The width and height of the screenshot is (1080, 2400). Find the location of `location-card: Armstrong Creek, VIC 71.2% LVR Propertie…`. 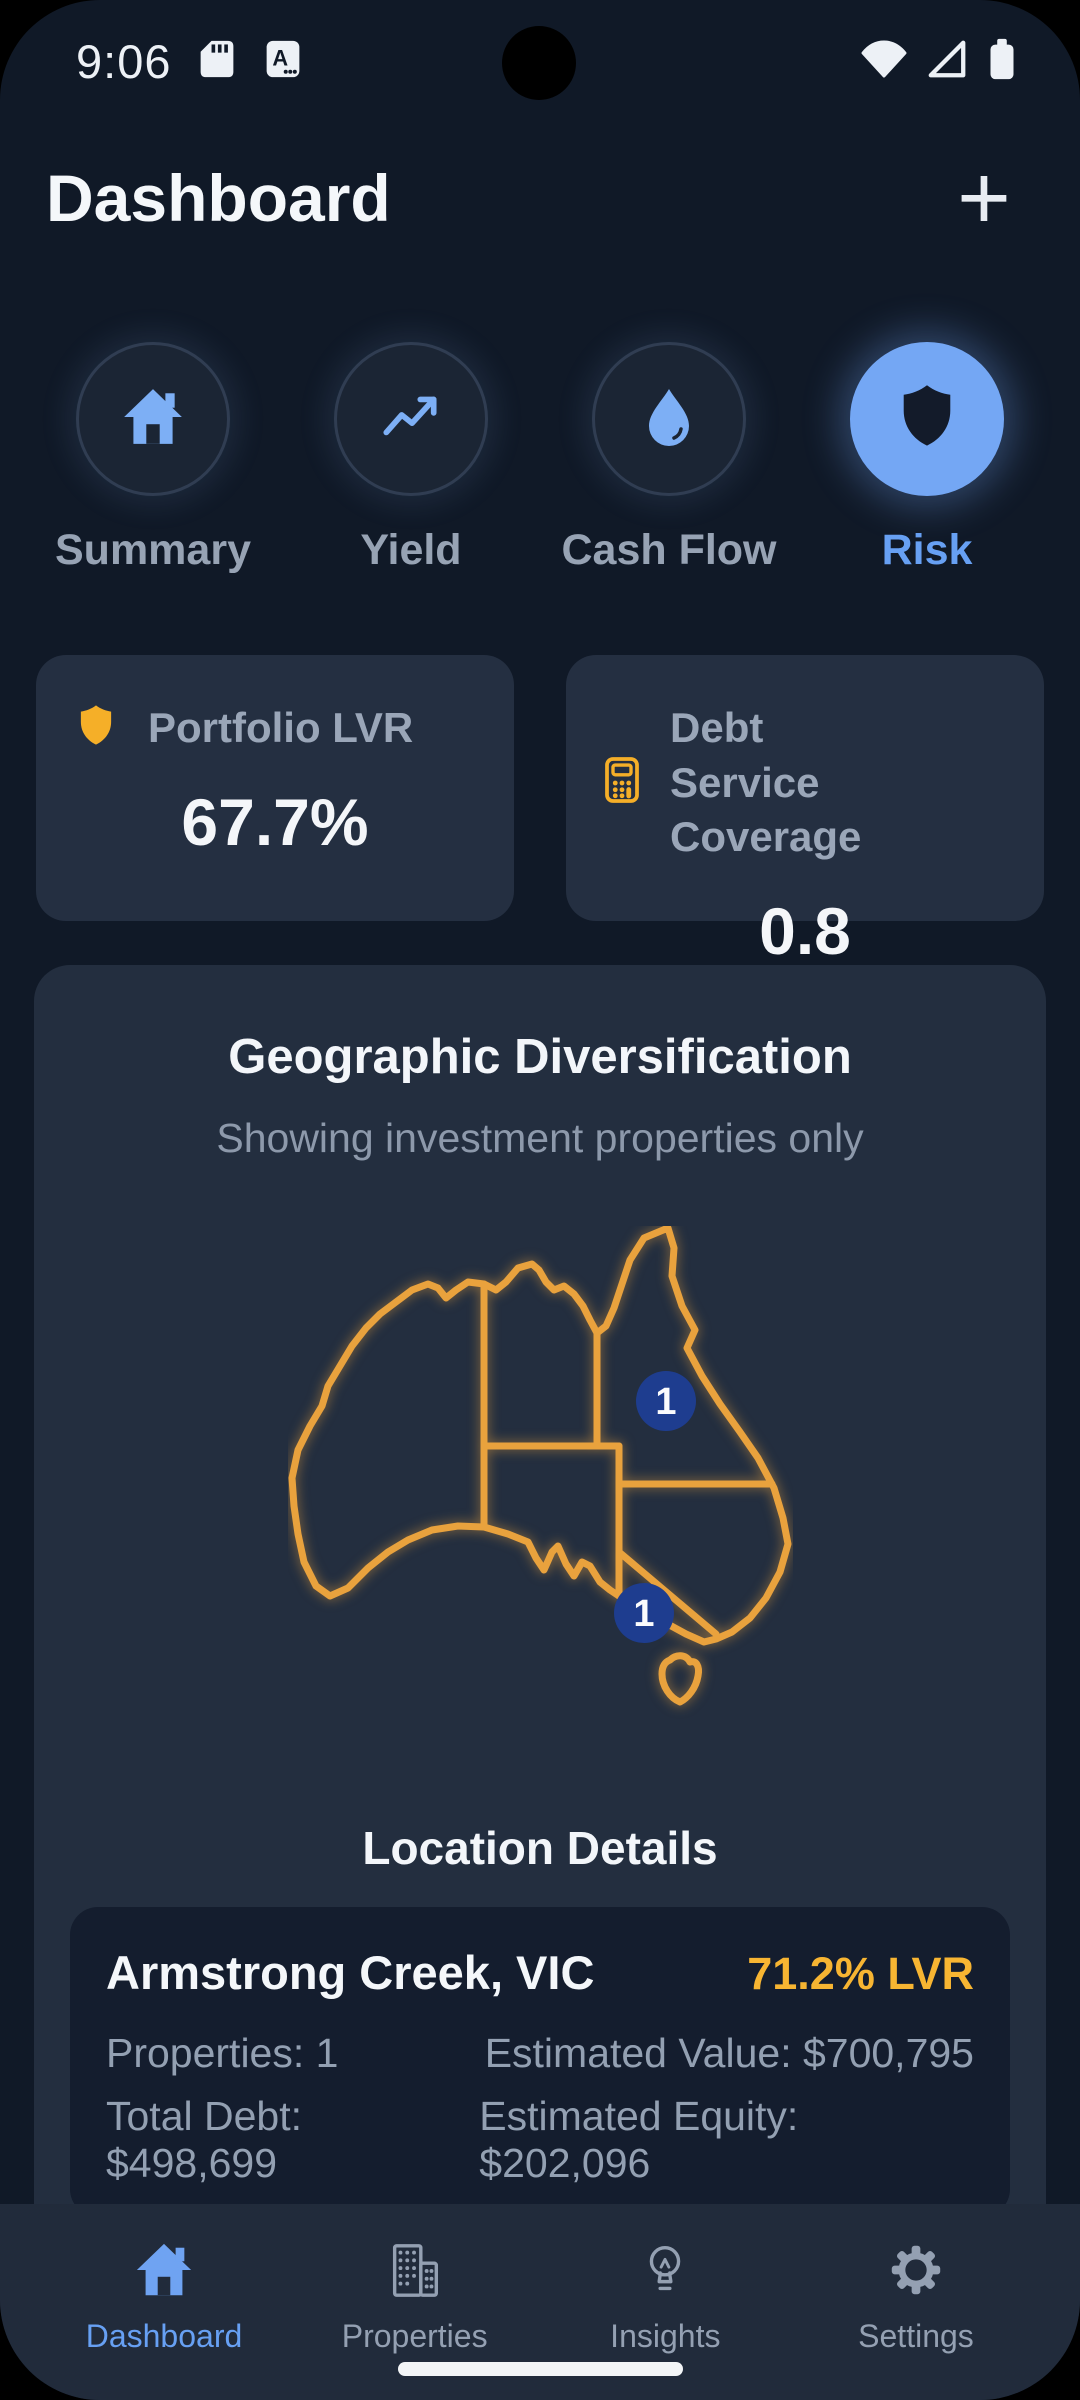

location-card: Armstrong Creek, VIC 71.2% LVR Propertie… is located at coordinates (540, 2062).